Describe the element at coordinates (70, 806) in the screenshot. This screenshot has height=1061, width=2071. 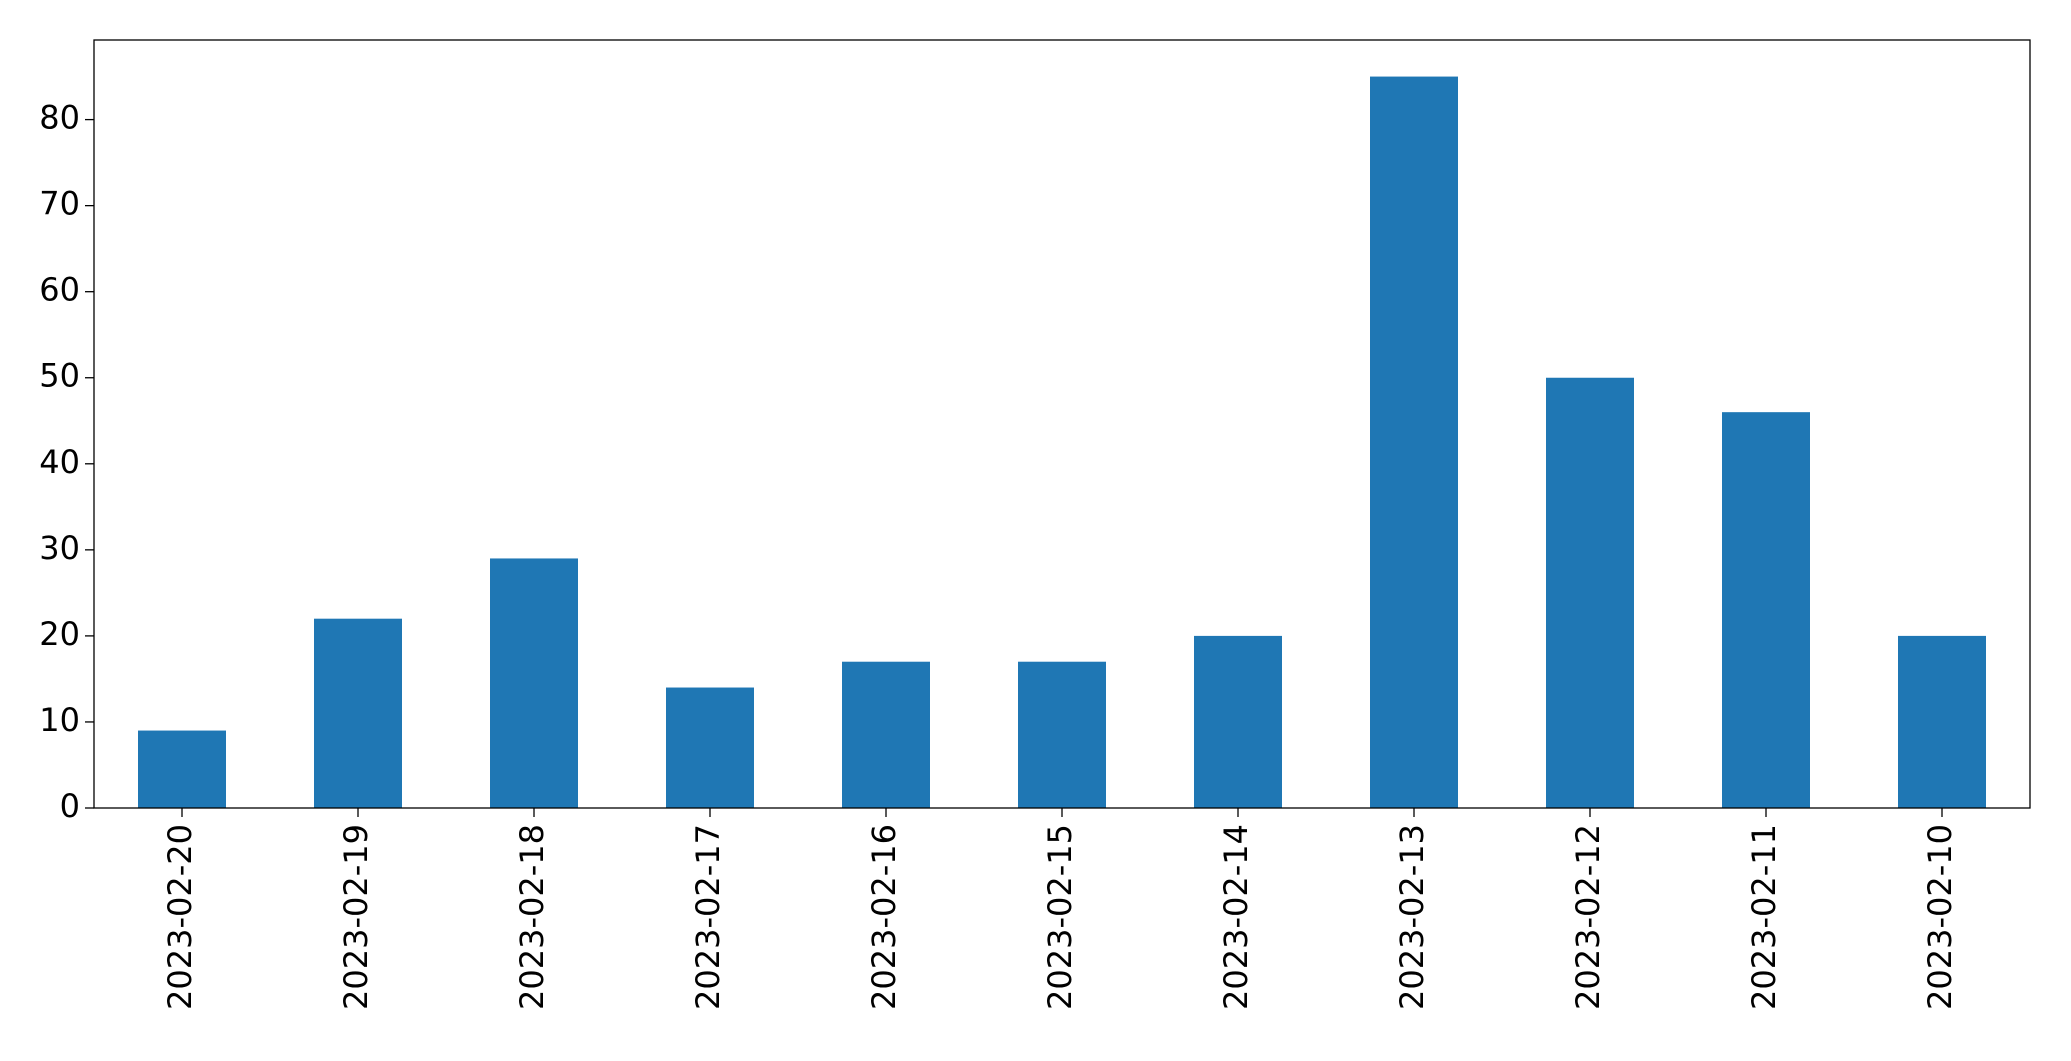
I see `y-tick-label: 0` at that location.